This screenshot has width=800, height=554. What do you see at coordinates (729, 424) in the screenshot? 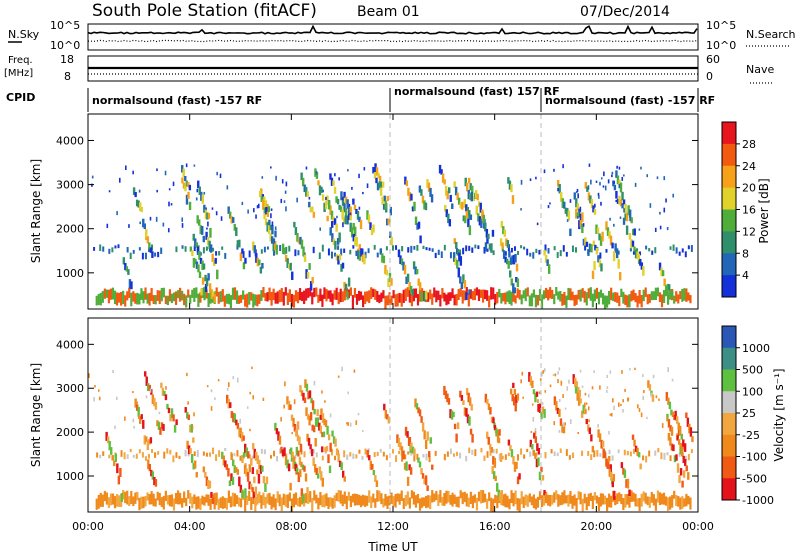
I see `velocity-colorbar-swatch` at bounding box center [729, 424].